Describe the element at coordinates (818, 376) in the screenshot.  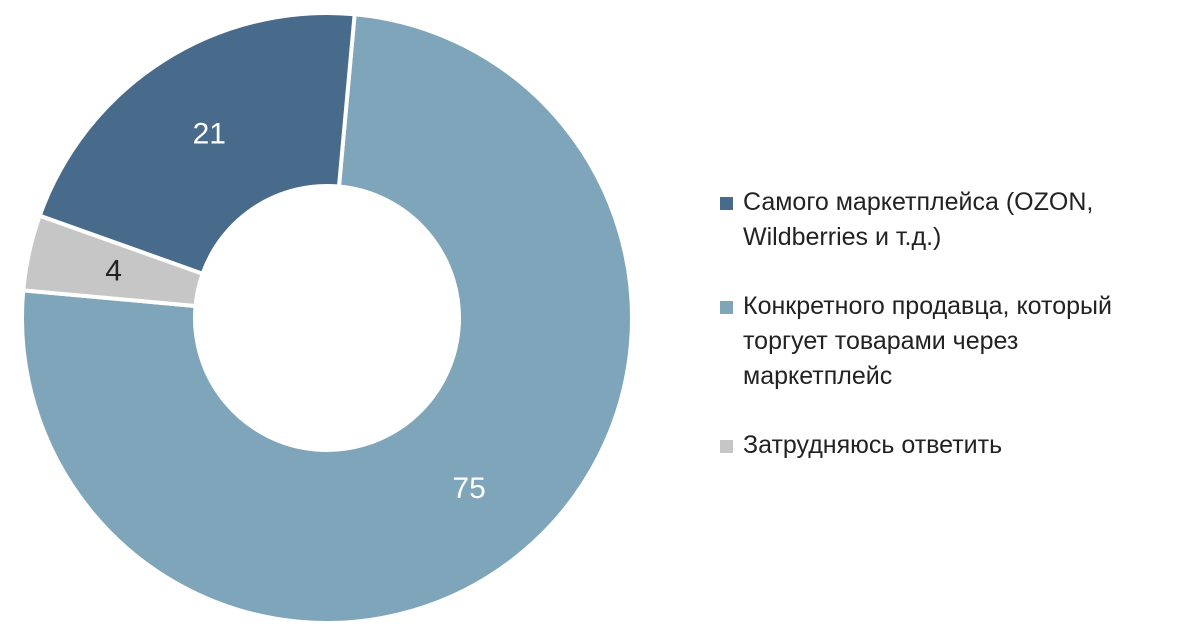
I see `legend-label-line: маркетплейс` at that location.